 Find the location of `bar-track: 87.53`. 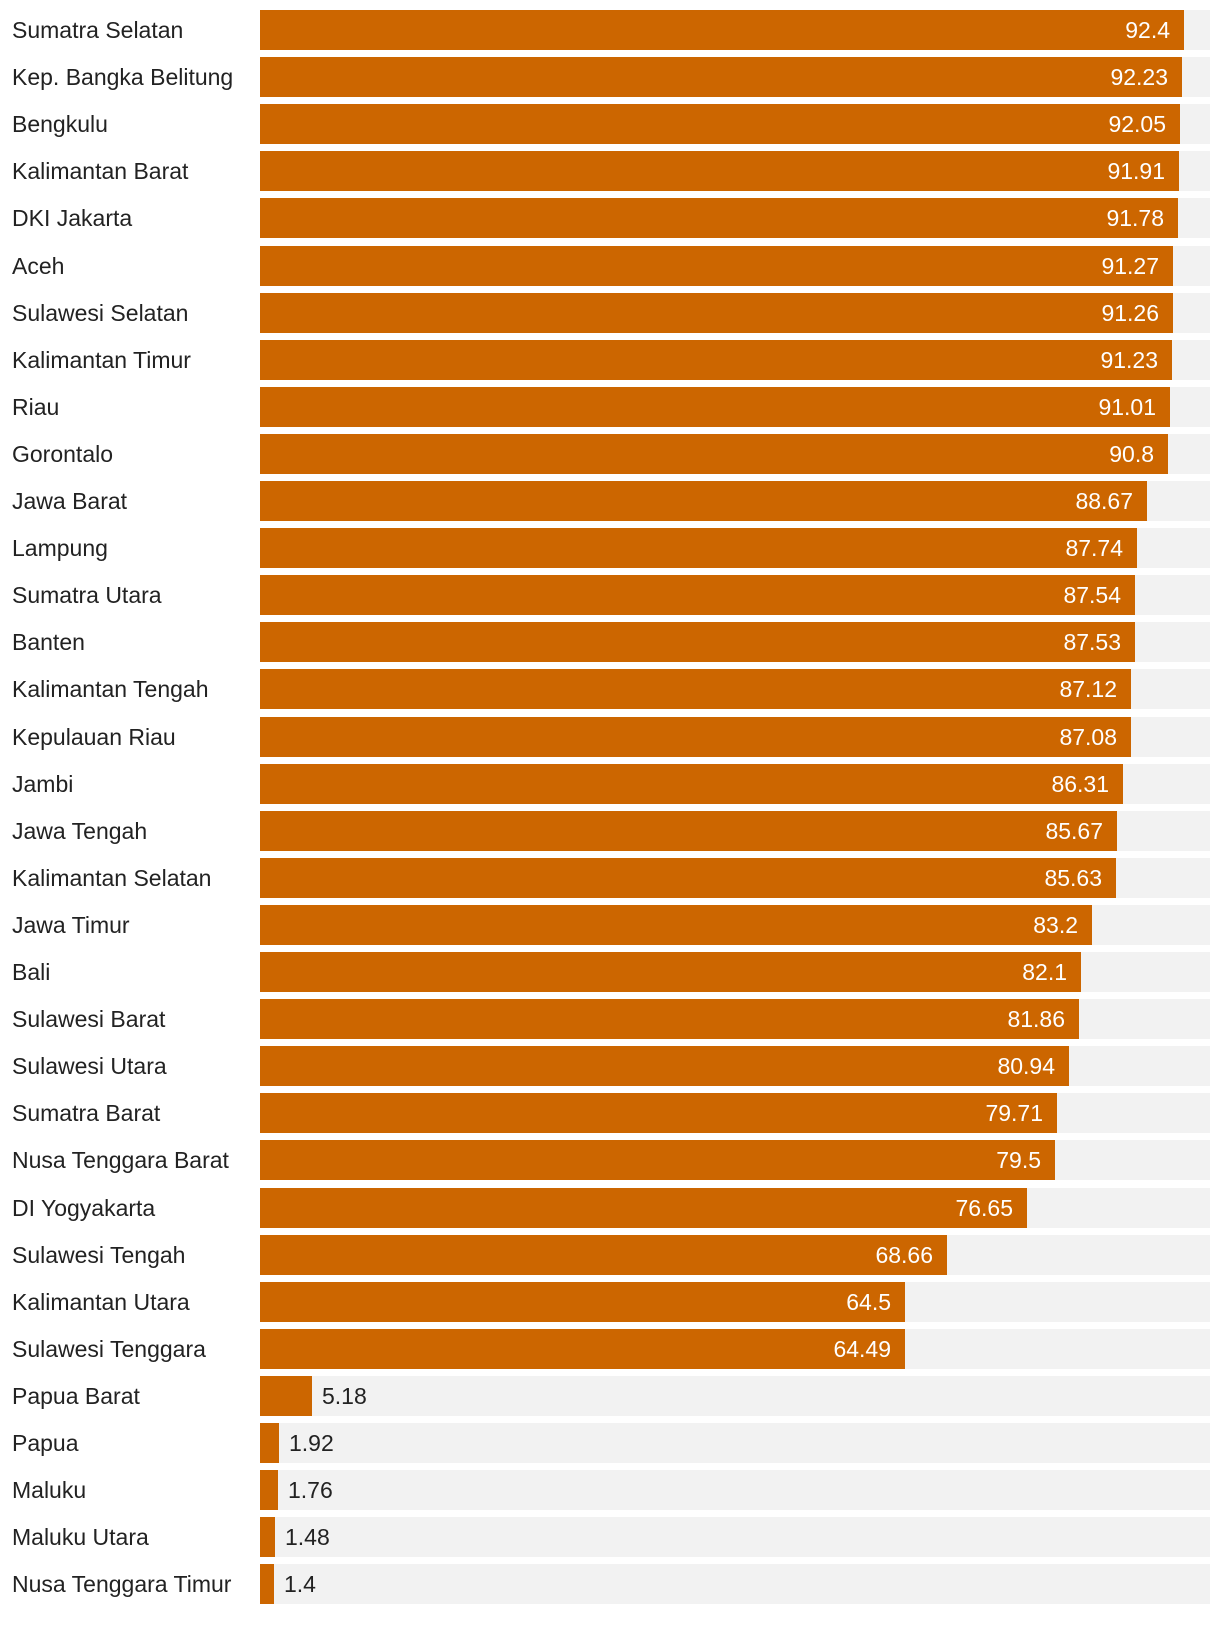

bar-track: 87.53 is located at coordinates (735, 642).